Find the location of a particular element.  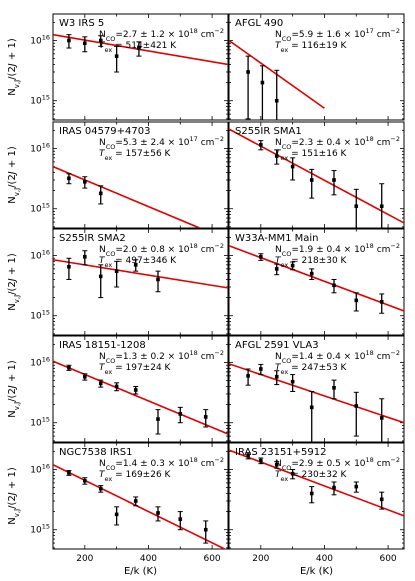

panel-title: S255IR SMA1 is located at coordinates (268, 131).